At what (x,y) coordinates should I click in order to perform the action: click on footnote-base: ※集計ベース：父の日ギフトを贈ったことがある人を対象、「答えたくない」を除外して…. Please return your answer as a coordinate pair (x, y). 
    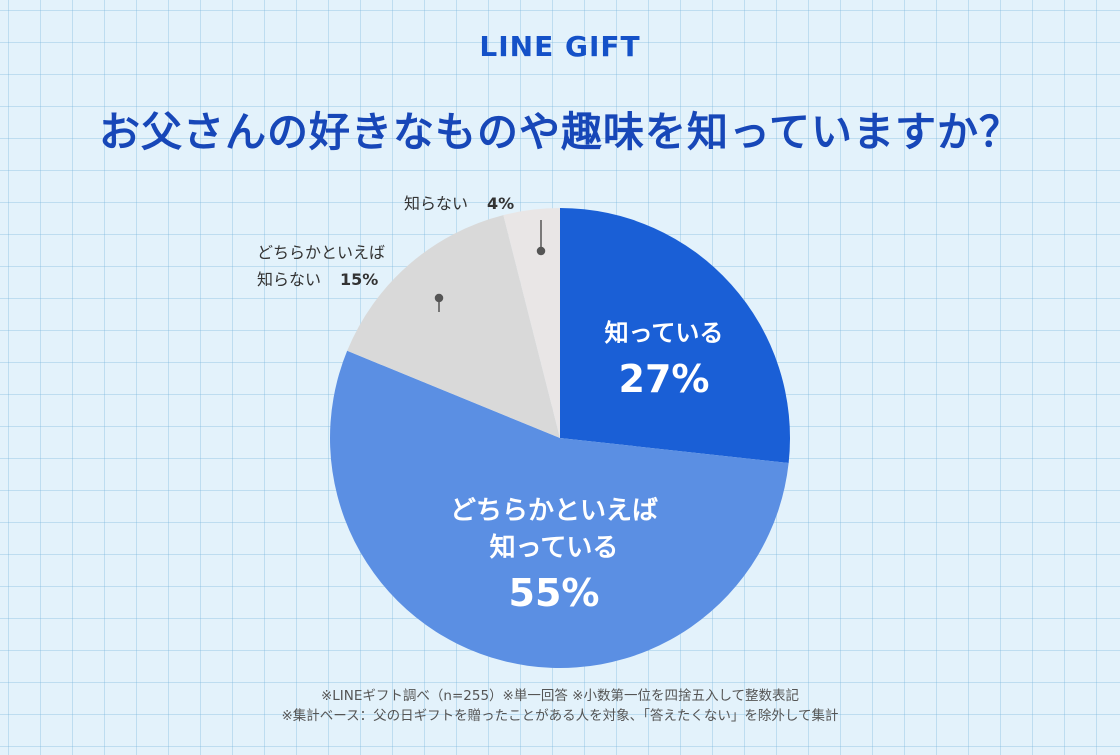
    Looking at the image, I should click on (560, 716).